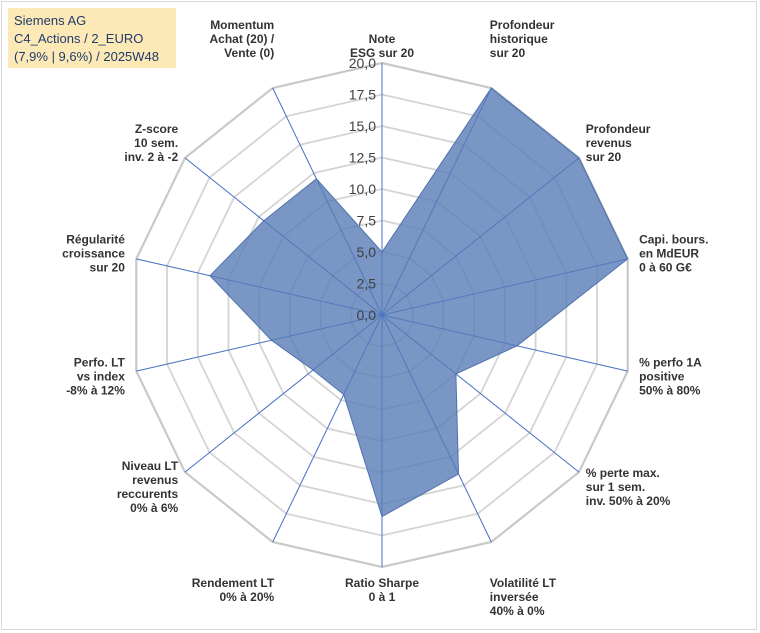 The height and width of the screenshot is (633, 760). What do you see at coordinates (362, 158) in the screenshot?
I see `tick-label-5: 12,5` at bounding box center [362, 158].